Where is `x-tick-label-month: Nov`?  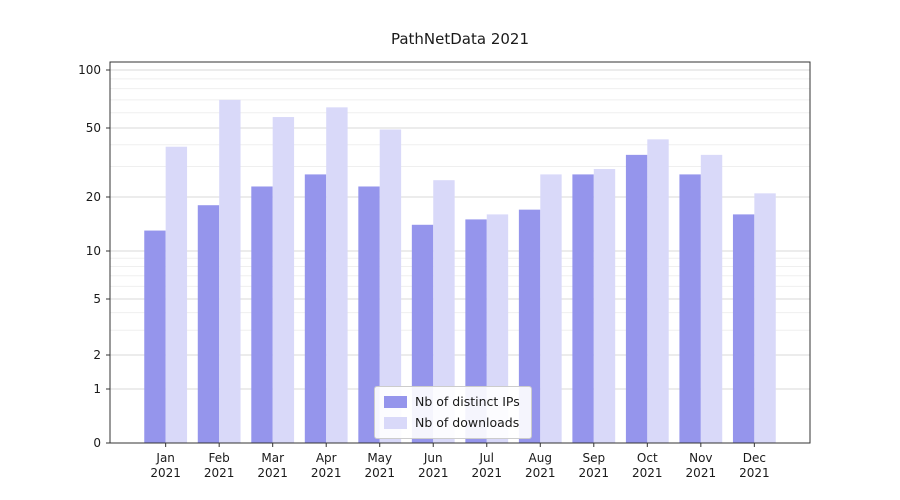 x-tick-label-month: Nov is located at coordinates (700, 458).